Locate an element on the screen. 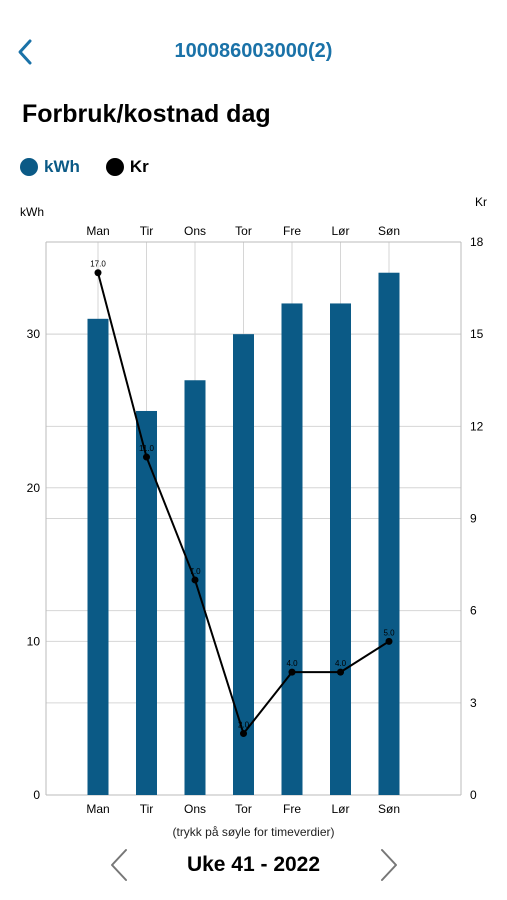 The image size is (507, 900). top-category-label: Tor is located at coordinates (243, 231).